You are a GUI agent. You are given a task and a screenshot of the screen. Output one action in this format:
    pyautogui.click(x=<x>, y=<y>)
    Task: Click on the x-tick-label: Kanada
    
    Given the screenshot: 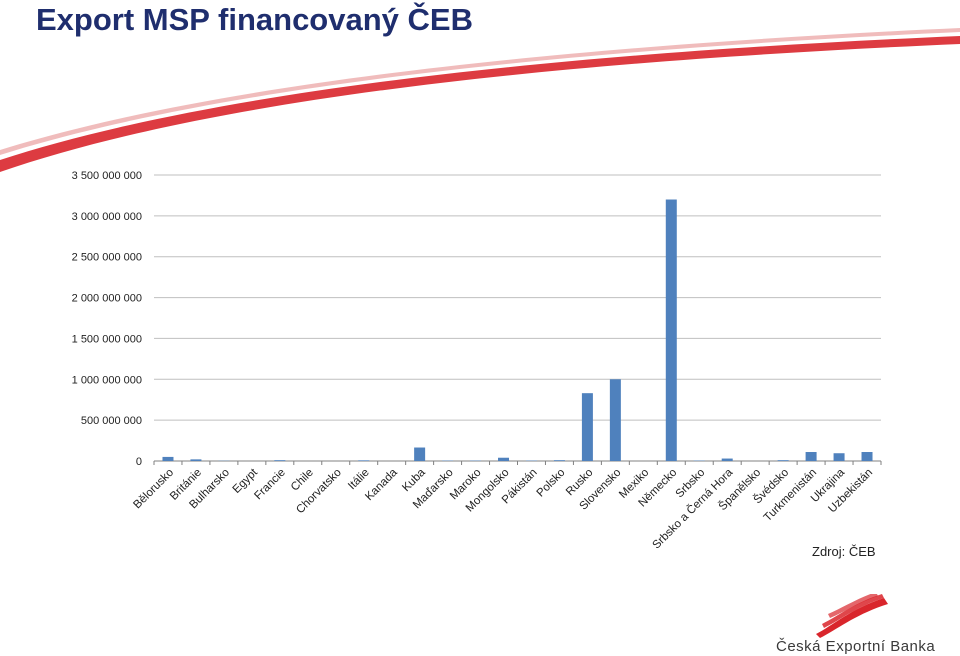 What is the action you would take?
    pyautogui.click(x=381, y=484)
    